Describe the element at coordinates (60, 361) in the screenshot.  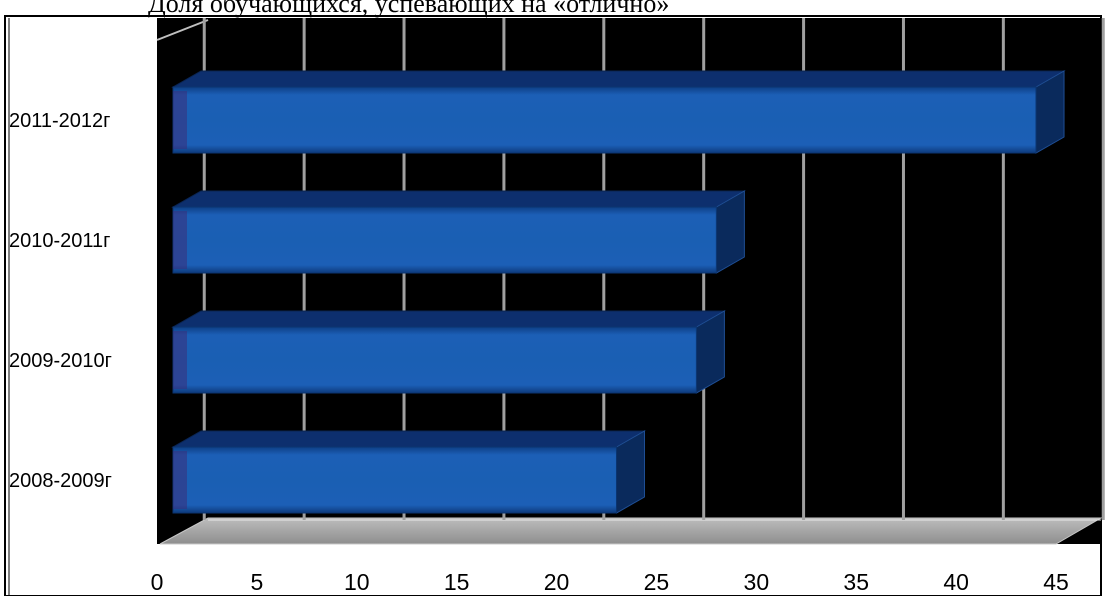
I see `category-label: 2009-2010г` at that location.